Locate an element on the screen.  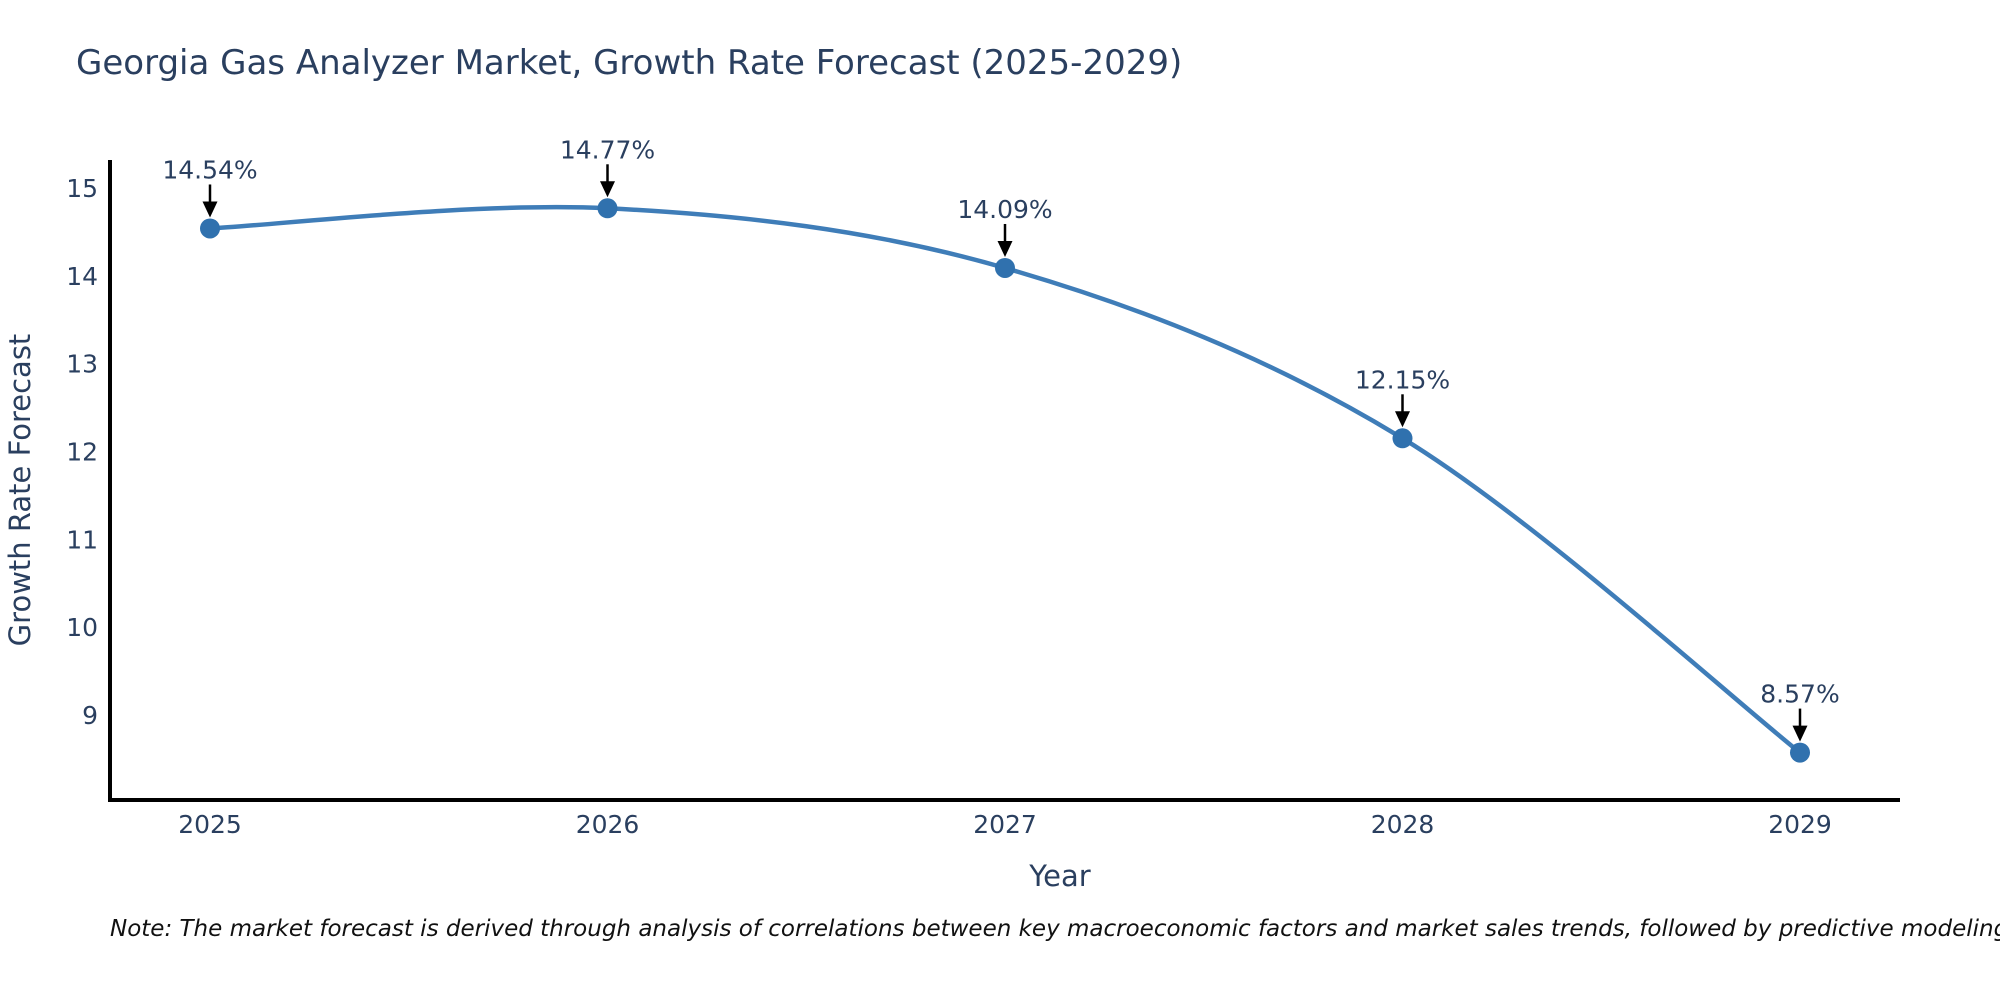
y-tick-label: 13 is located at coordinates (82, 364).